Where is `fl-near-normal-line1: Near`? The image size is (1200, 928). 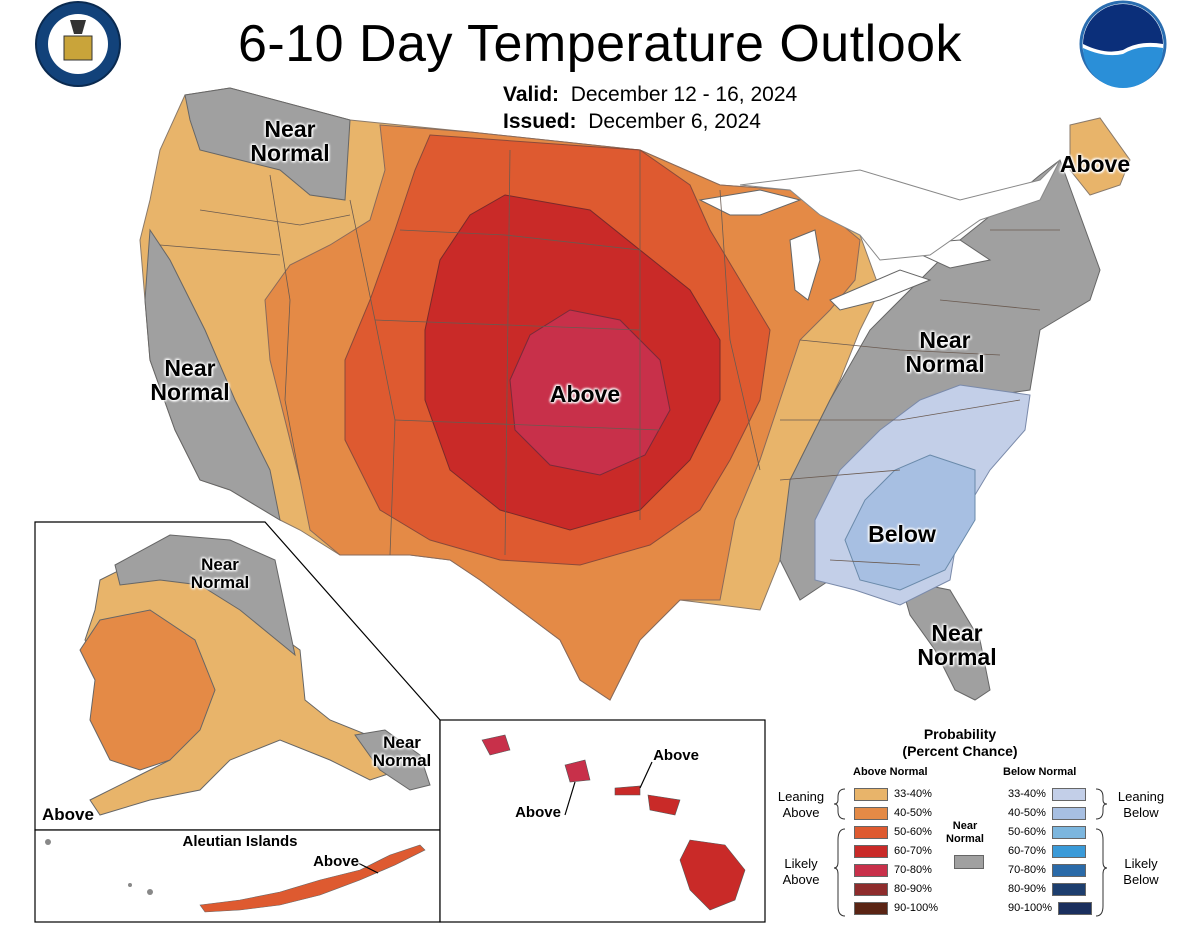
fl-near-normal-line1: Near is located at coordinates (957, 633).